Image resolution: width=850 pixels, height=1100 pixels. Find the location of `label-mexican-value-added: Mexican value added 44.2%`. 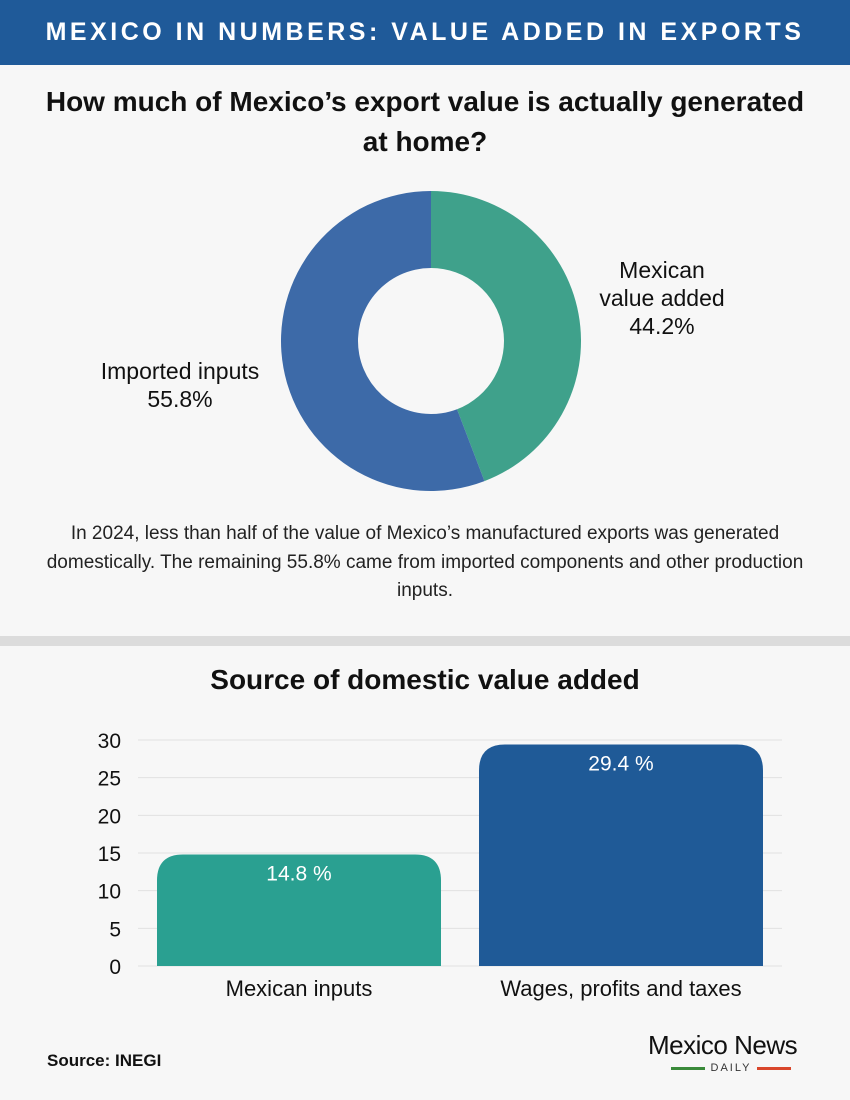

label-mexican-value-added: Mexican value added 44.2% is located at coordinates (662, 298).